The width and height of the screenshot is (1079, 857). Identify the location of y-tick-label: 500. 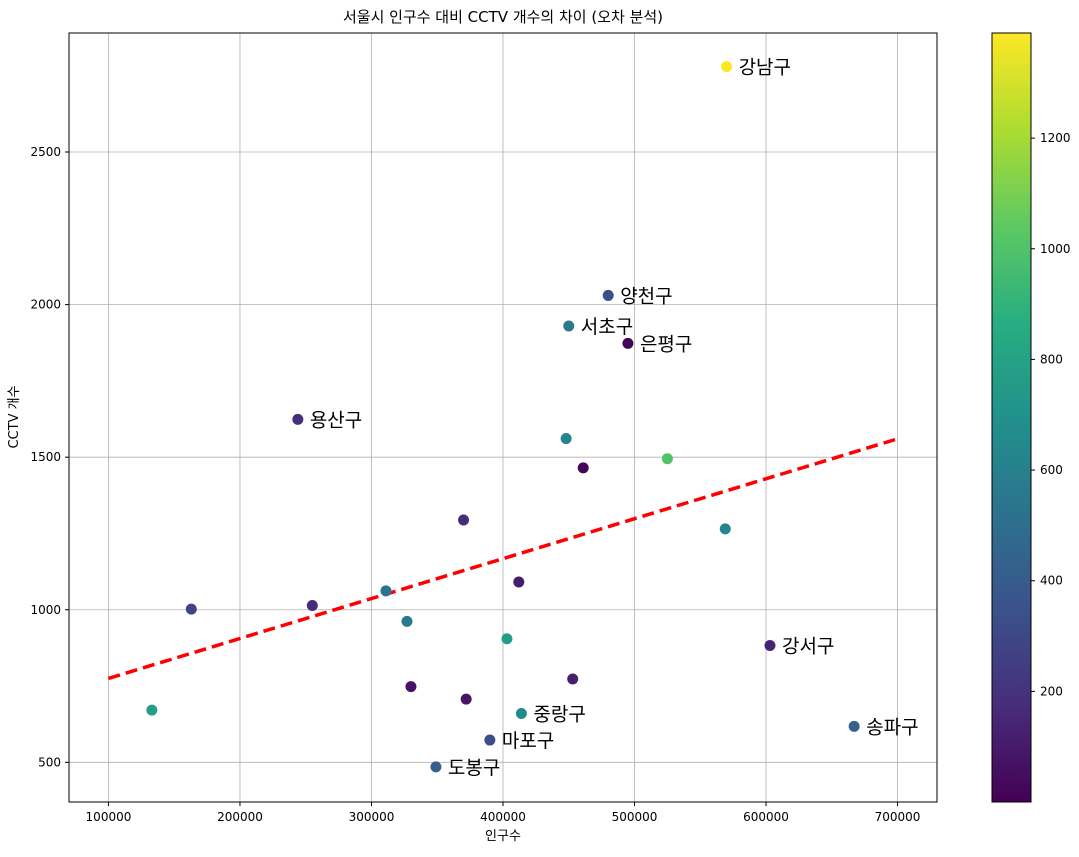
(49, 762).